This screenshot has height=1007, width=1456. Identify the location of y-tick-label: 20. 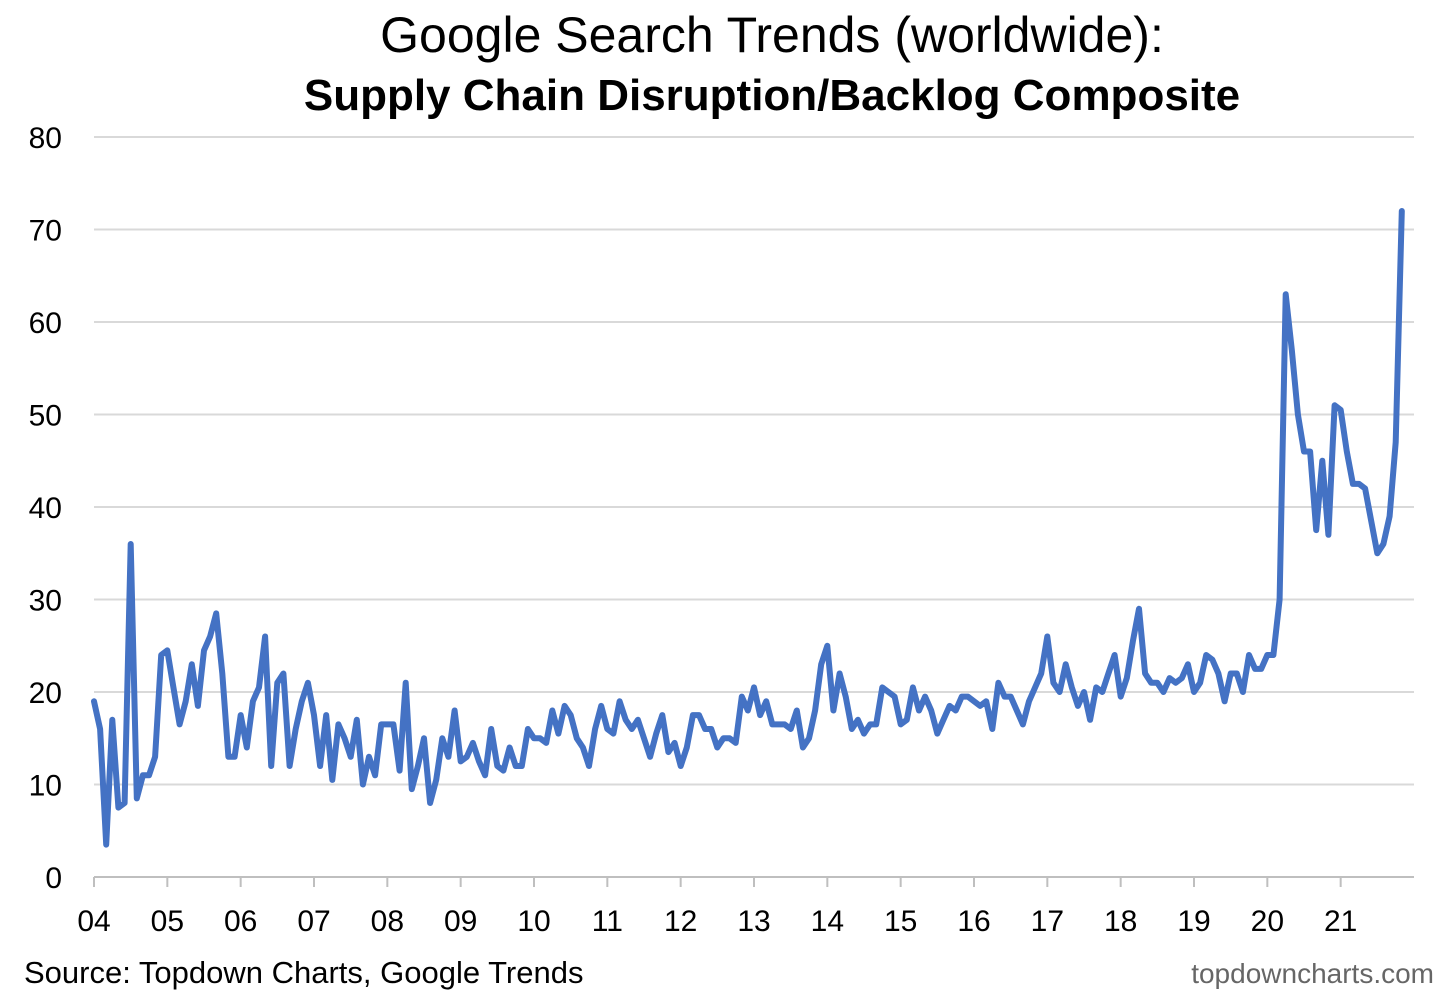
(45, 693).